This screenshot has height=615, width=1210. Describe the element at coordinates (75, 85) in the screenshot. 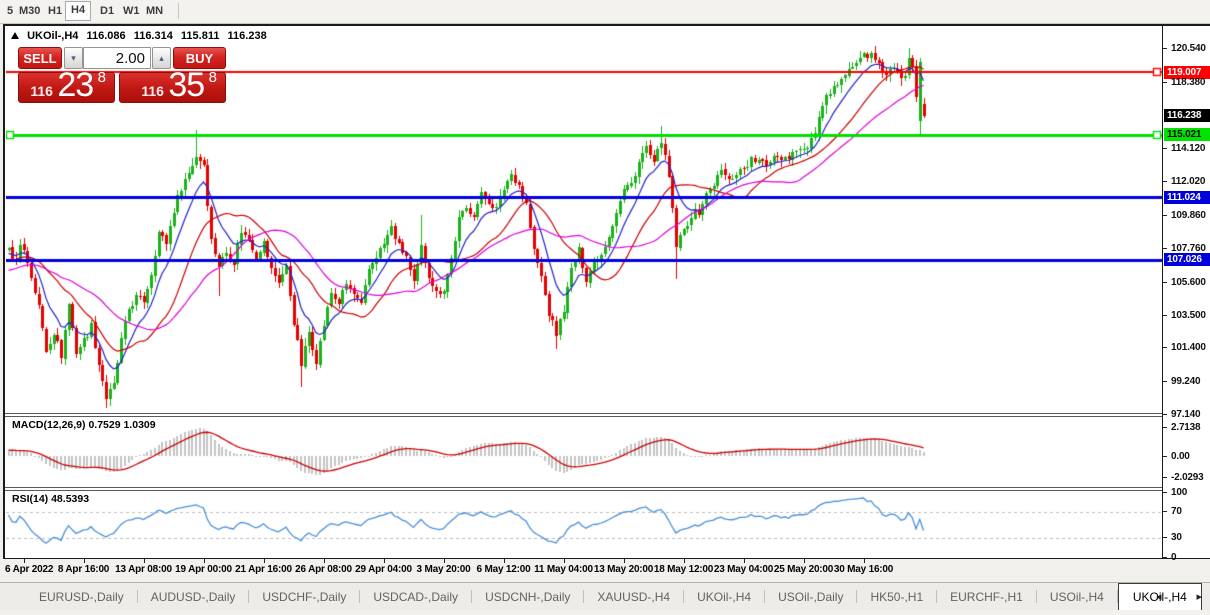

I see `bid-price-pips: 23` at that location.